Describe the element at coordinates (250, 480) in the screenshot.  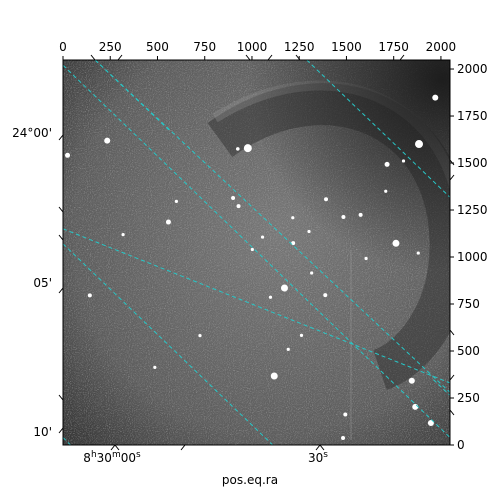
I see `x-axis-label: pos.eq.ra` at that location.